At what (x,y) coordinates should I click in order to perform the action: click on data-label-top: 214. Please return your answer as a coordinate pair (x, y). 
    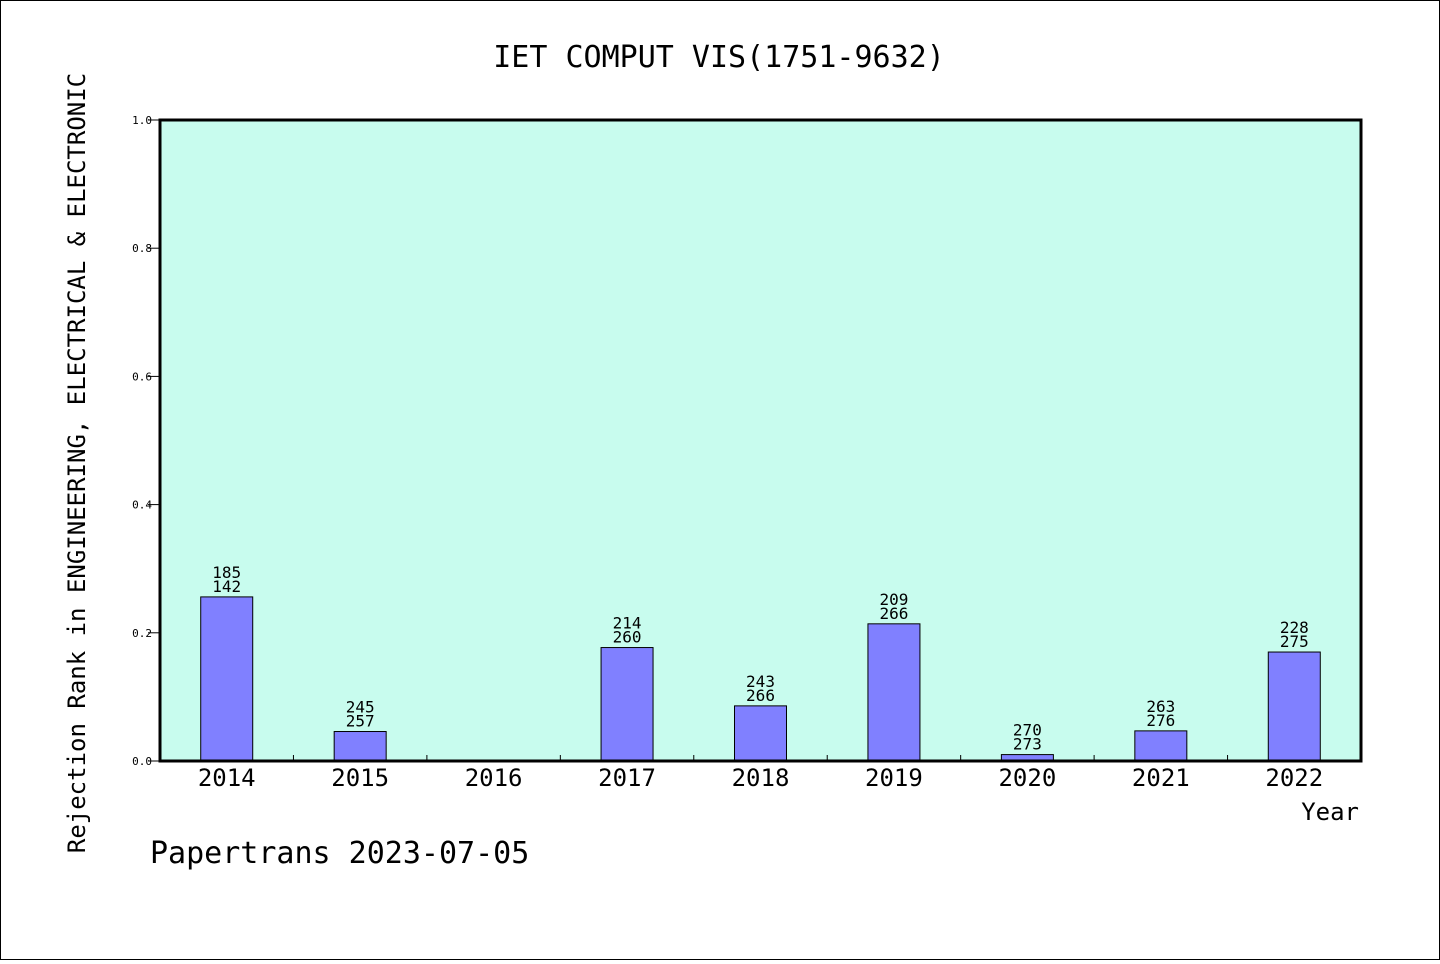
    Looking at the image, I should click on (627, 623).